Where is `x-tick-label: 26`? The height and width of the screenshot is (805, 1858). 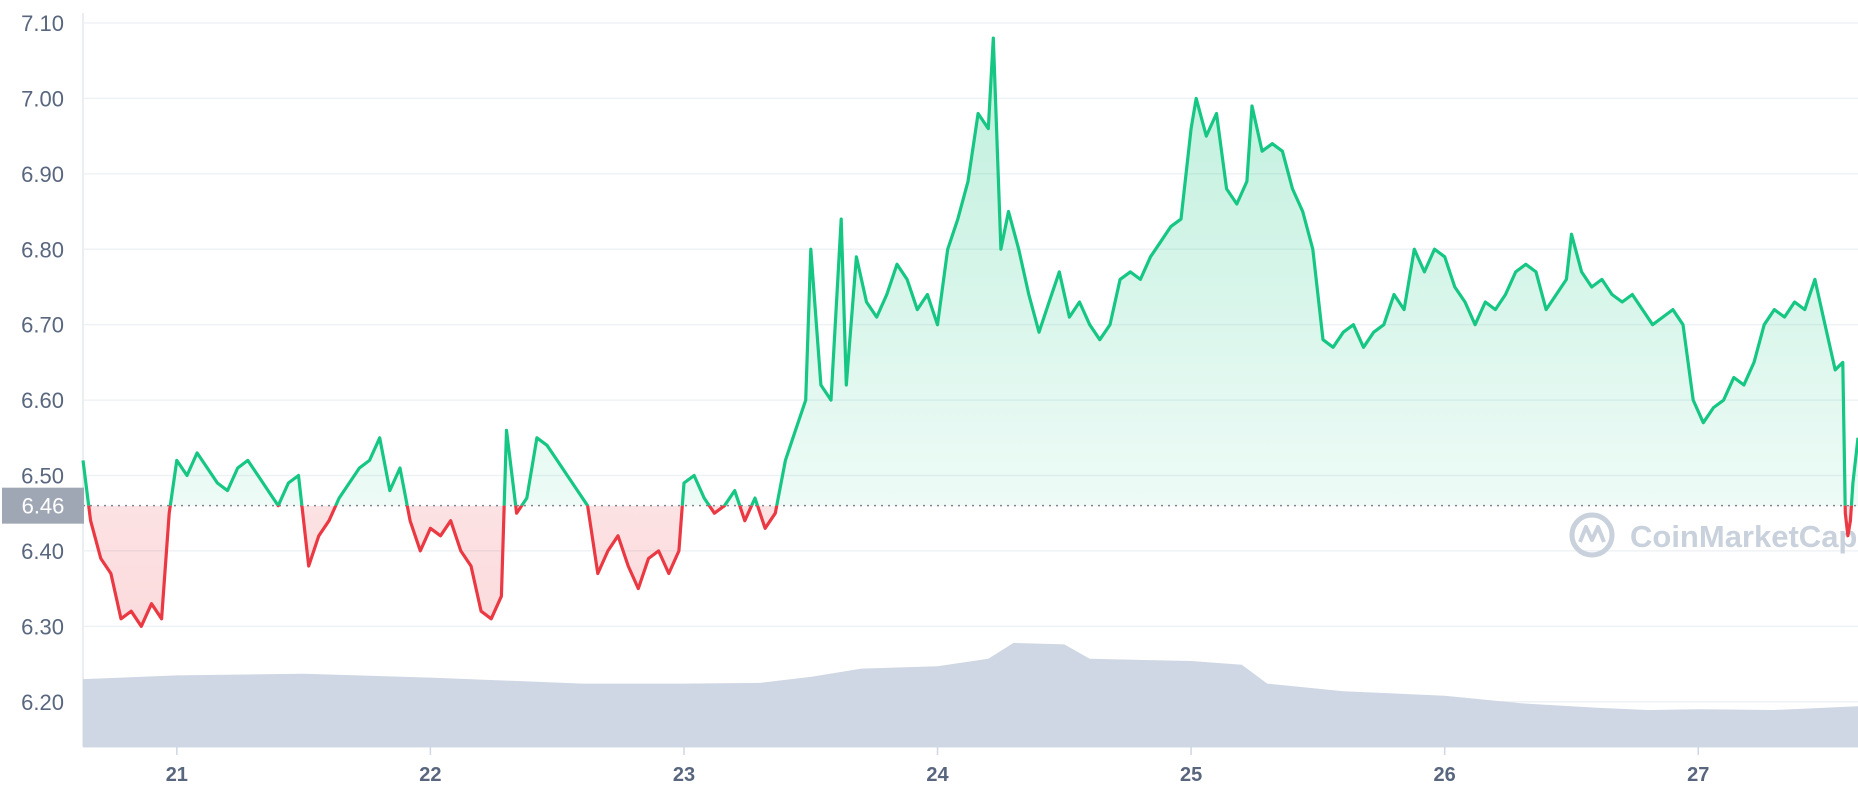
x-tick-label: 26 is located at coordinates (1445, 775).